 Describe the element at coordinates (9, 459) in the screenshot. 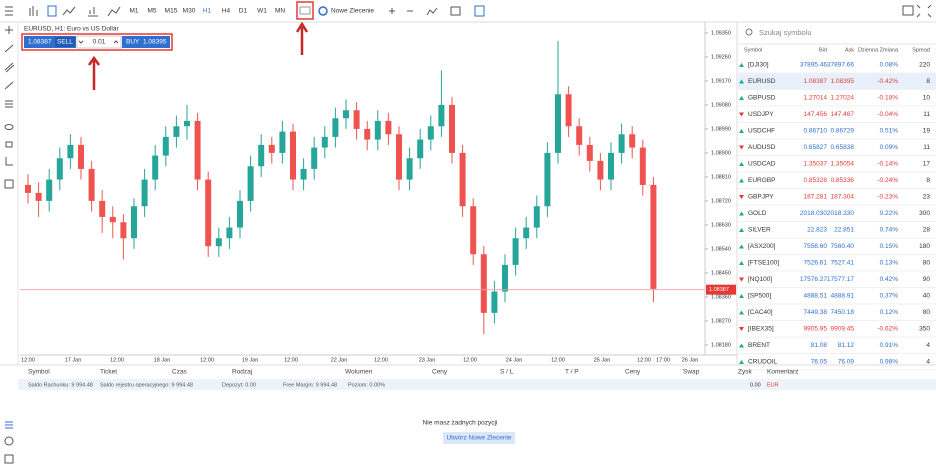

I see `journal-tab` at that location.